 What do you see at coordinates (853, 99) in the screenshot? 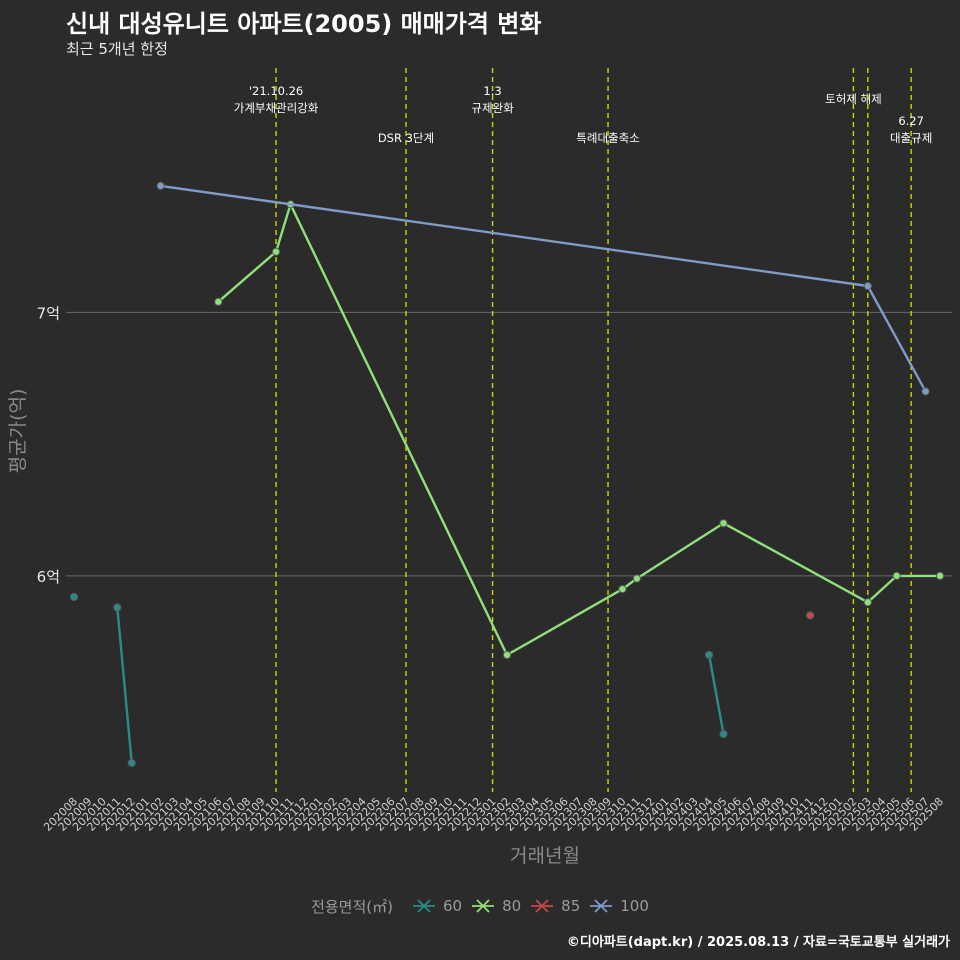
I see `event-label: 토허제 해제` at bounding box center [853, 99].